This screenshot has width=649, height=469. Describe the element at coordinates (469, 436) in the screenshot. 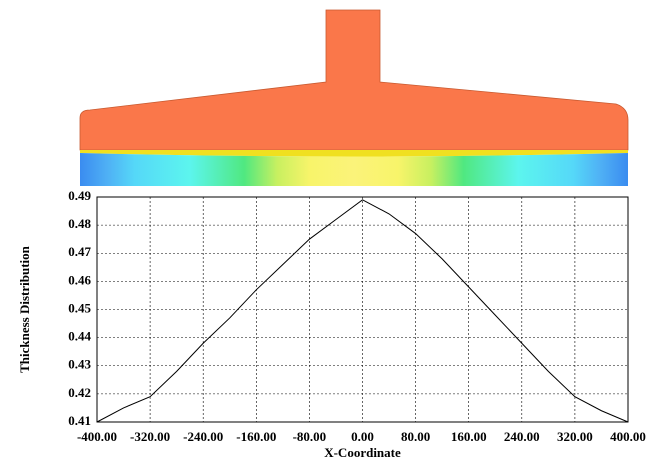

I see `x-tick-label: 160.00` at that location.